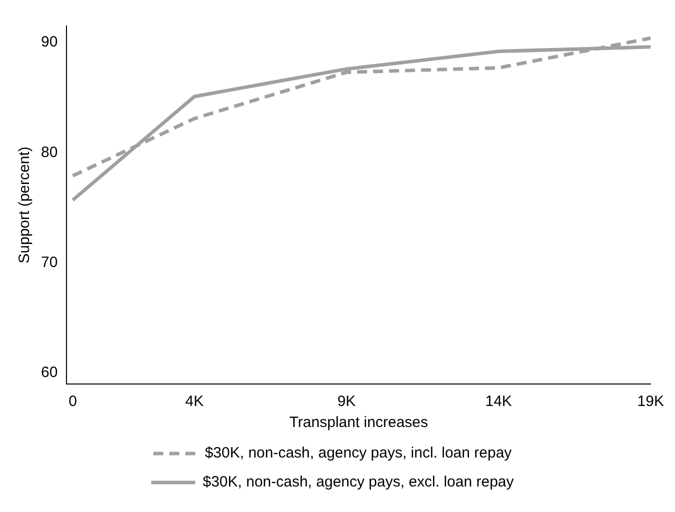  I want to click on y-tick-label: 60, so click(49, 373).